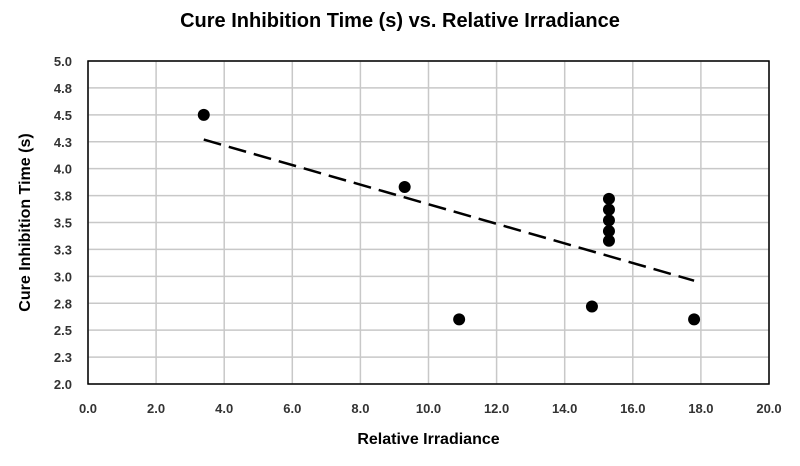 The width and height of the screenshot is (800, 466). I want to click on y-tick-label: 3.5, so click(63, 223).